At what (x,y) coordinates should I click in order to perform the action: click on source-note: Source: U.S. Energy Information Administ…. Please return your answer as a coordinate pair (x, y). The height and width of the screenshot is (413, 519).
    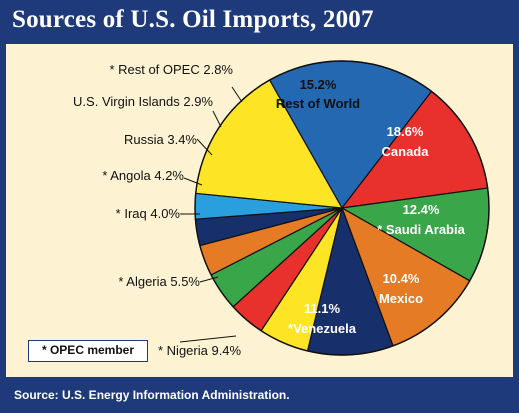
    Looking at the image, I should click on (152, 395).